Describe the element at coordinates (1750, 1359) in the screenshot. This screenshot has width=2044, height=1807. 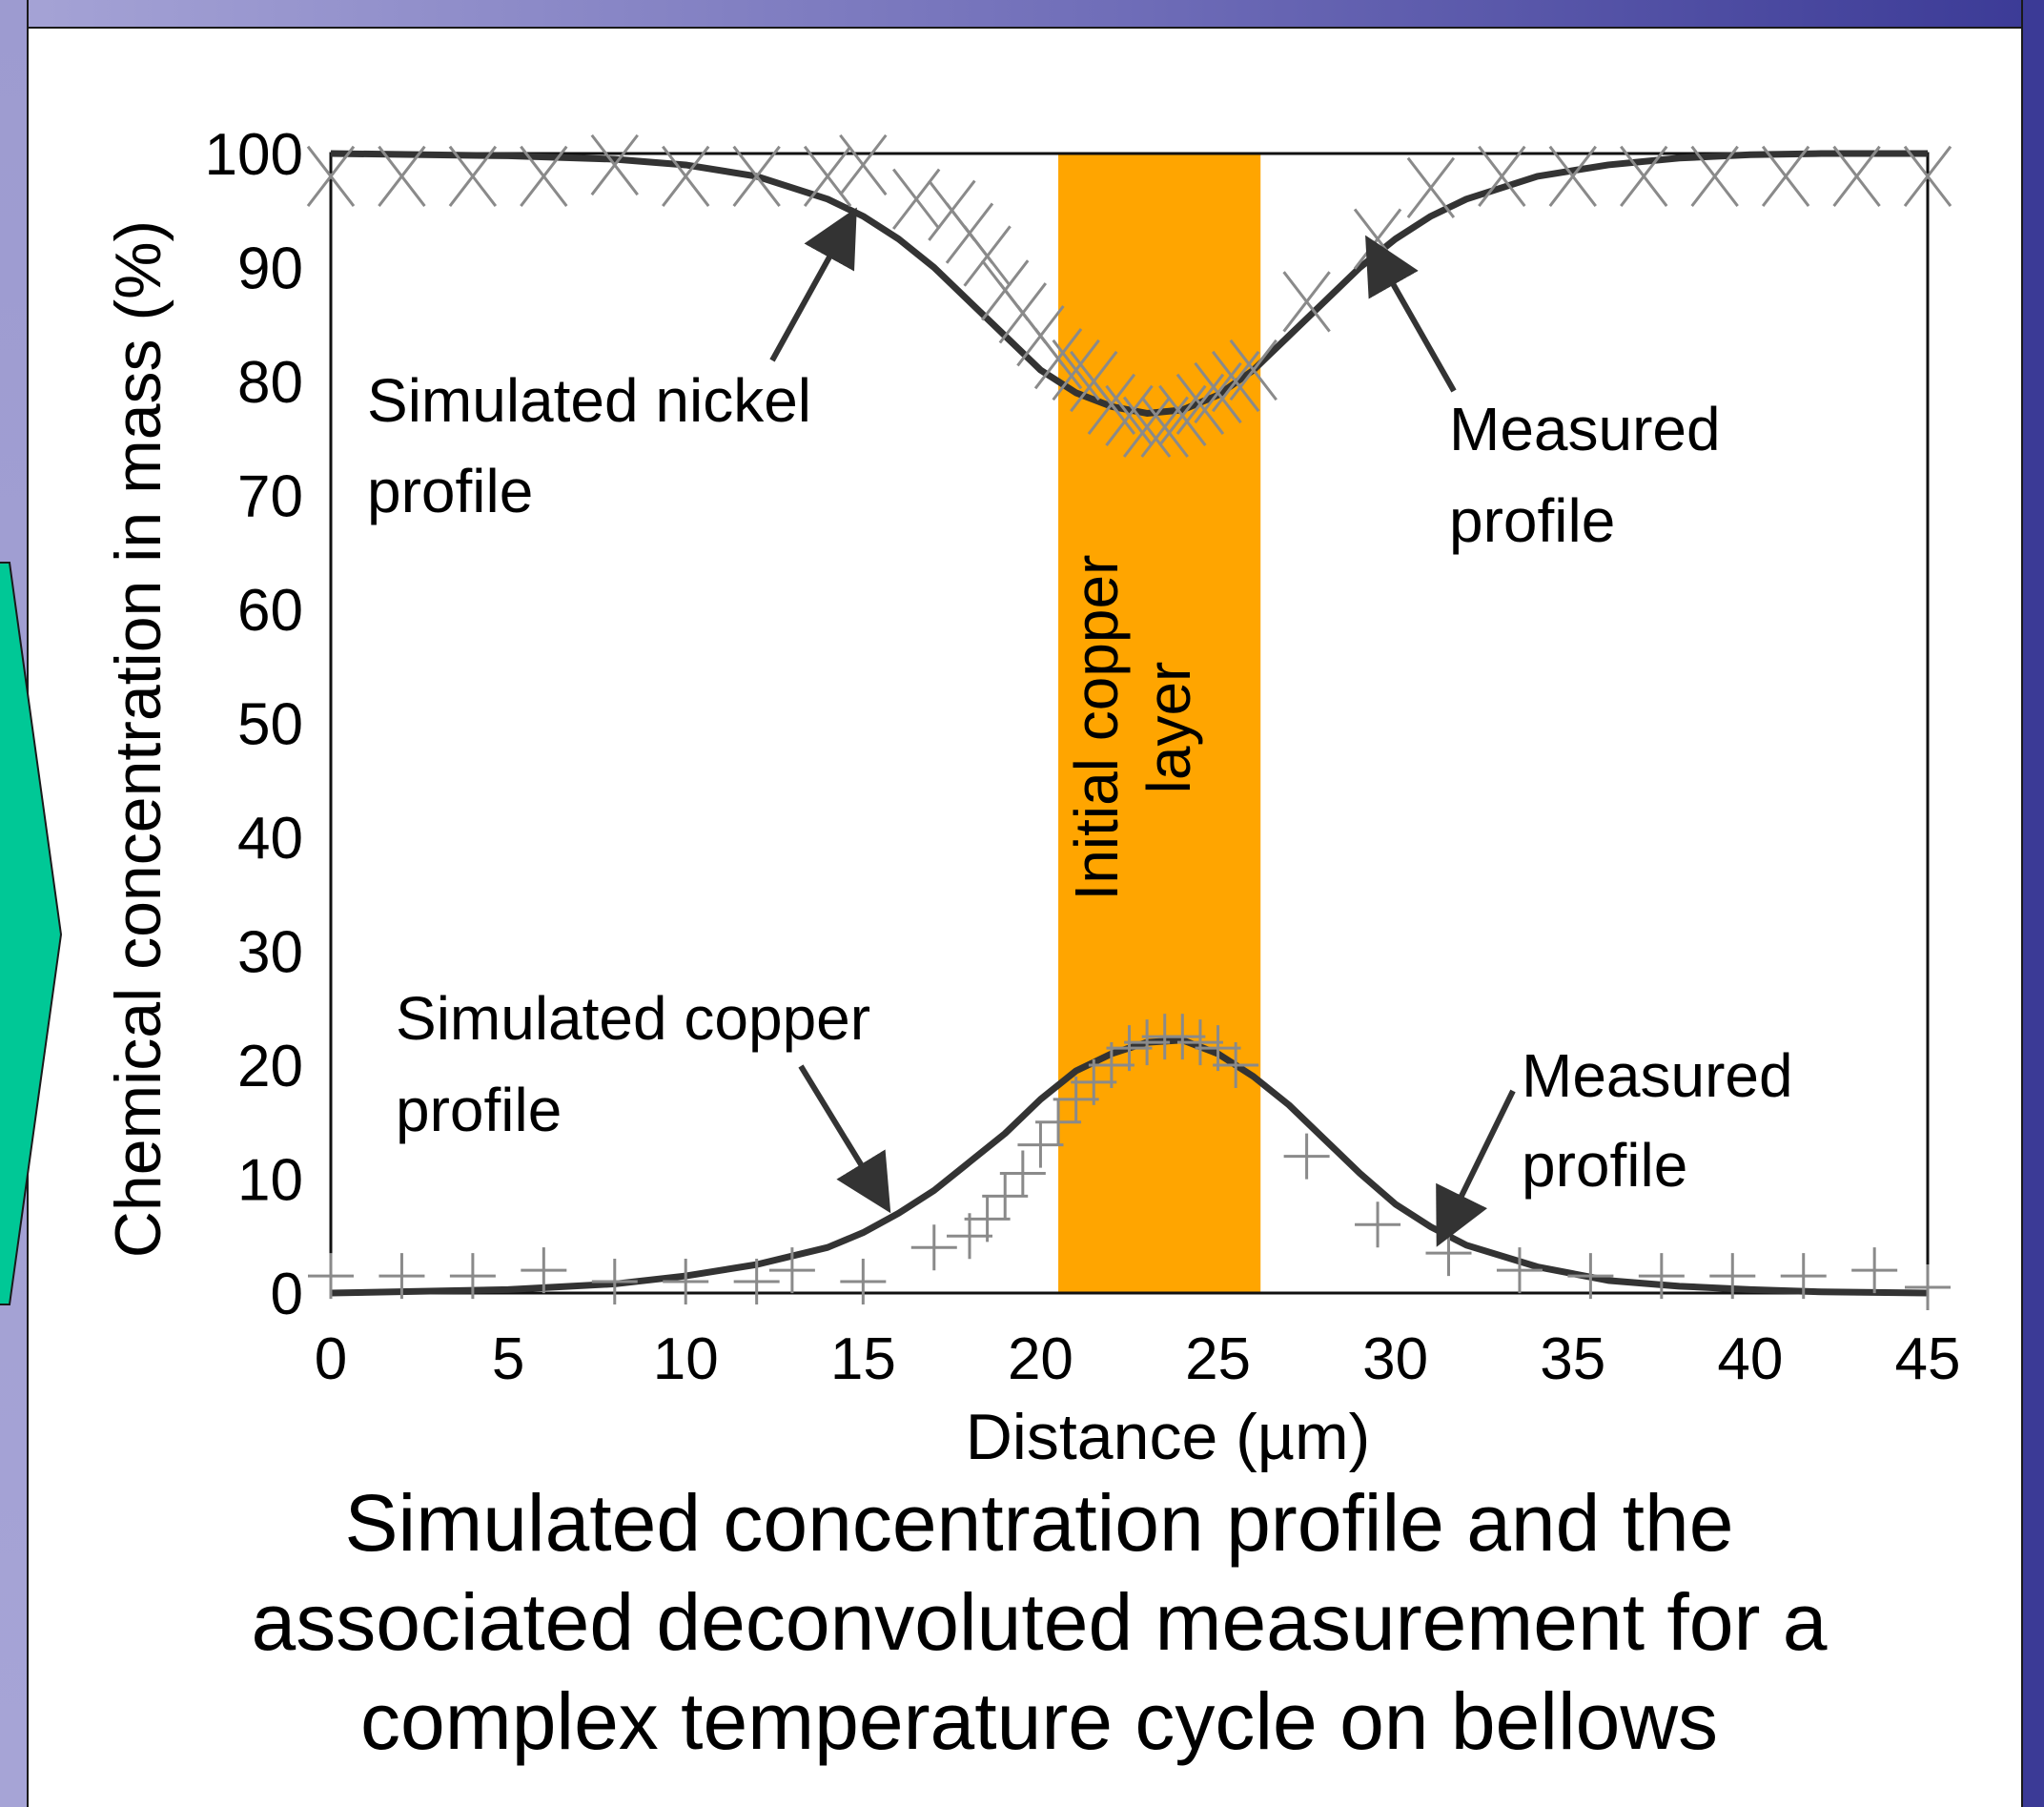
I see `x-tick-label-40: 40` at that location.